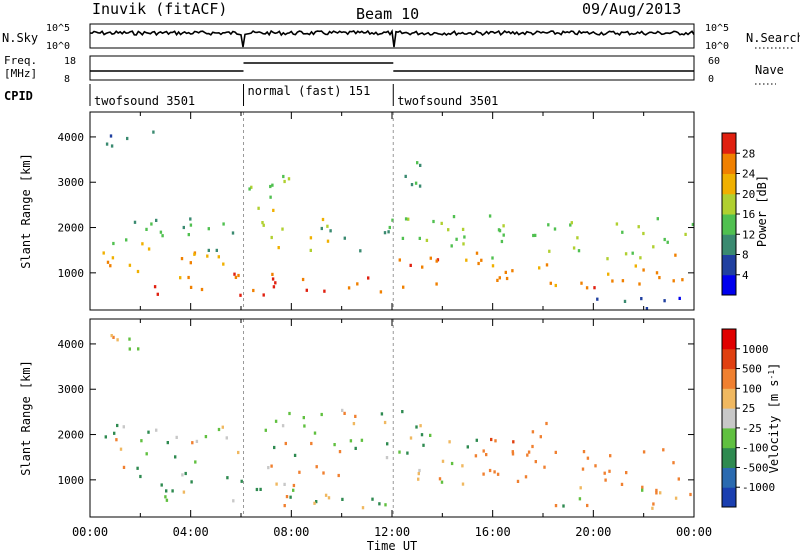  What do you see at coordinates (752, 388) in the screenshot?
I see `colorbar-tick-label: 100` at bounding box center [752, 388].